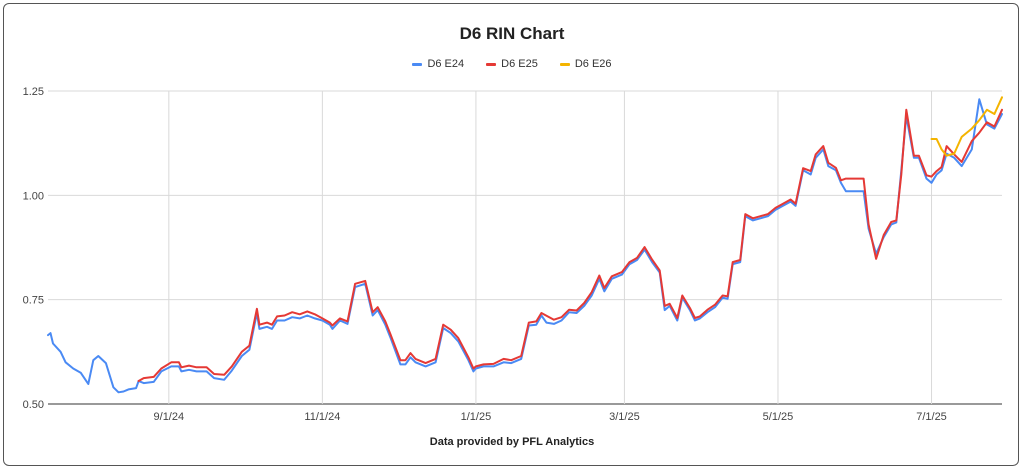 The image size is (1024, 471). What do you see at coordinates (564, 64) in the screenshot?
I see `legend-swatch-d6-e26` at bounding box center [564, 64].